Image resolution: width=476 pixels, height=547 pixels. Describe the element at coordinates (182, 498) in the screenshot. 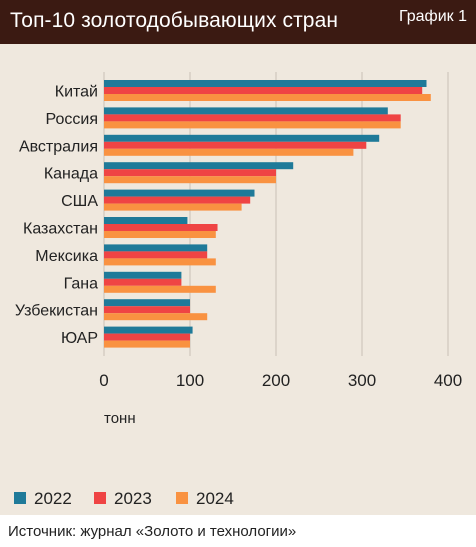

I see `legend-swatch-2024` at that location.